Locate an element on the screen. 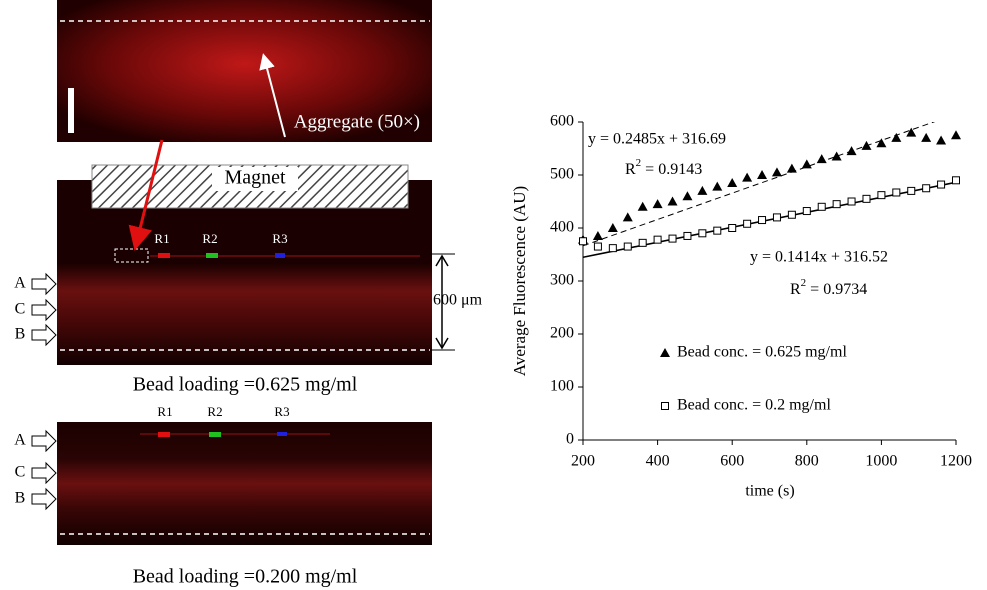 The height and width of the screenshot is (590, 987). y-axis-label: Average Fluorescence (AU) is located at coordinates (519, 281).